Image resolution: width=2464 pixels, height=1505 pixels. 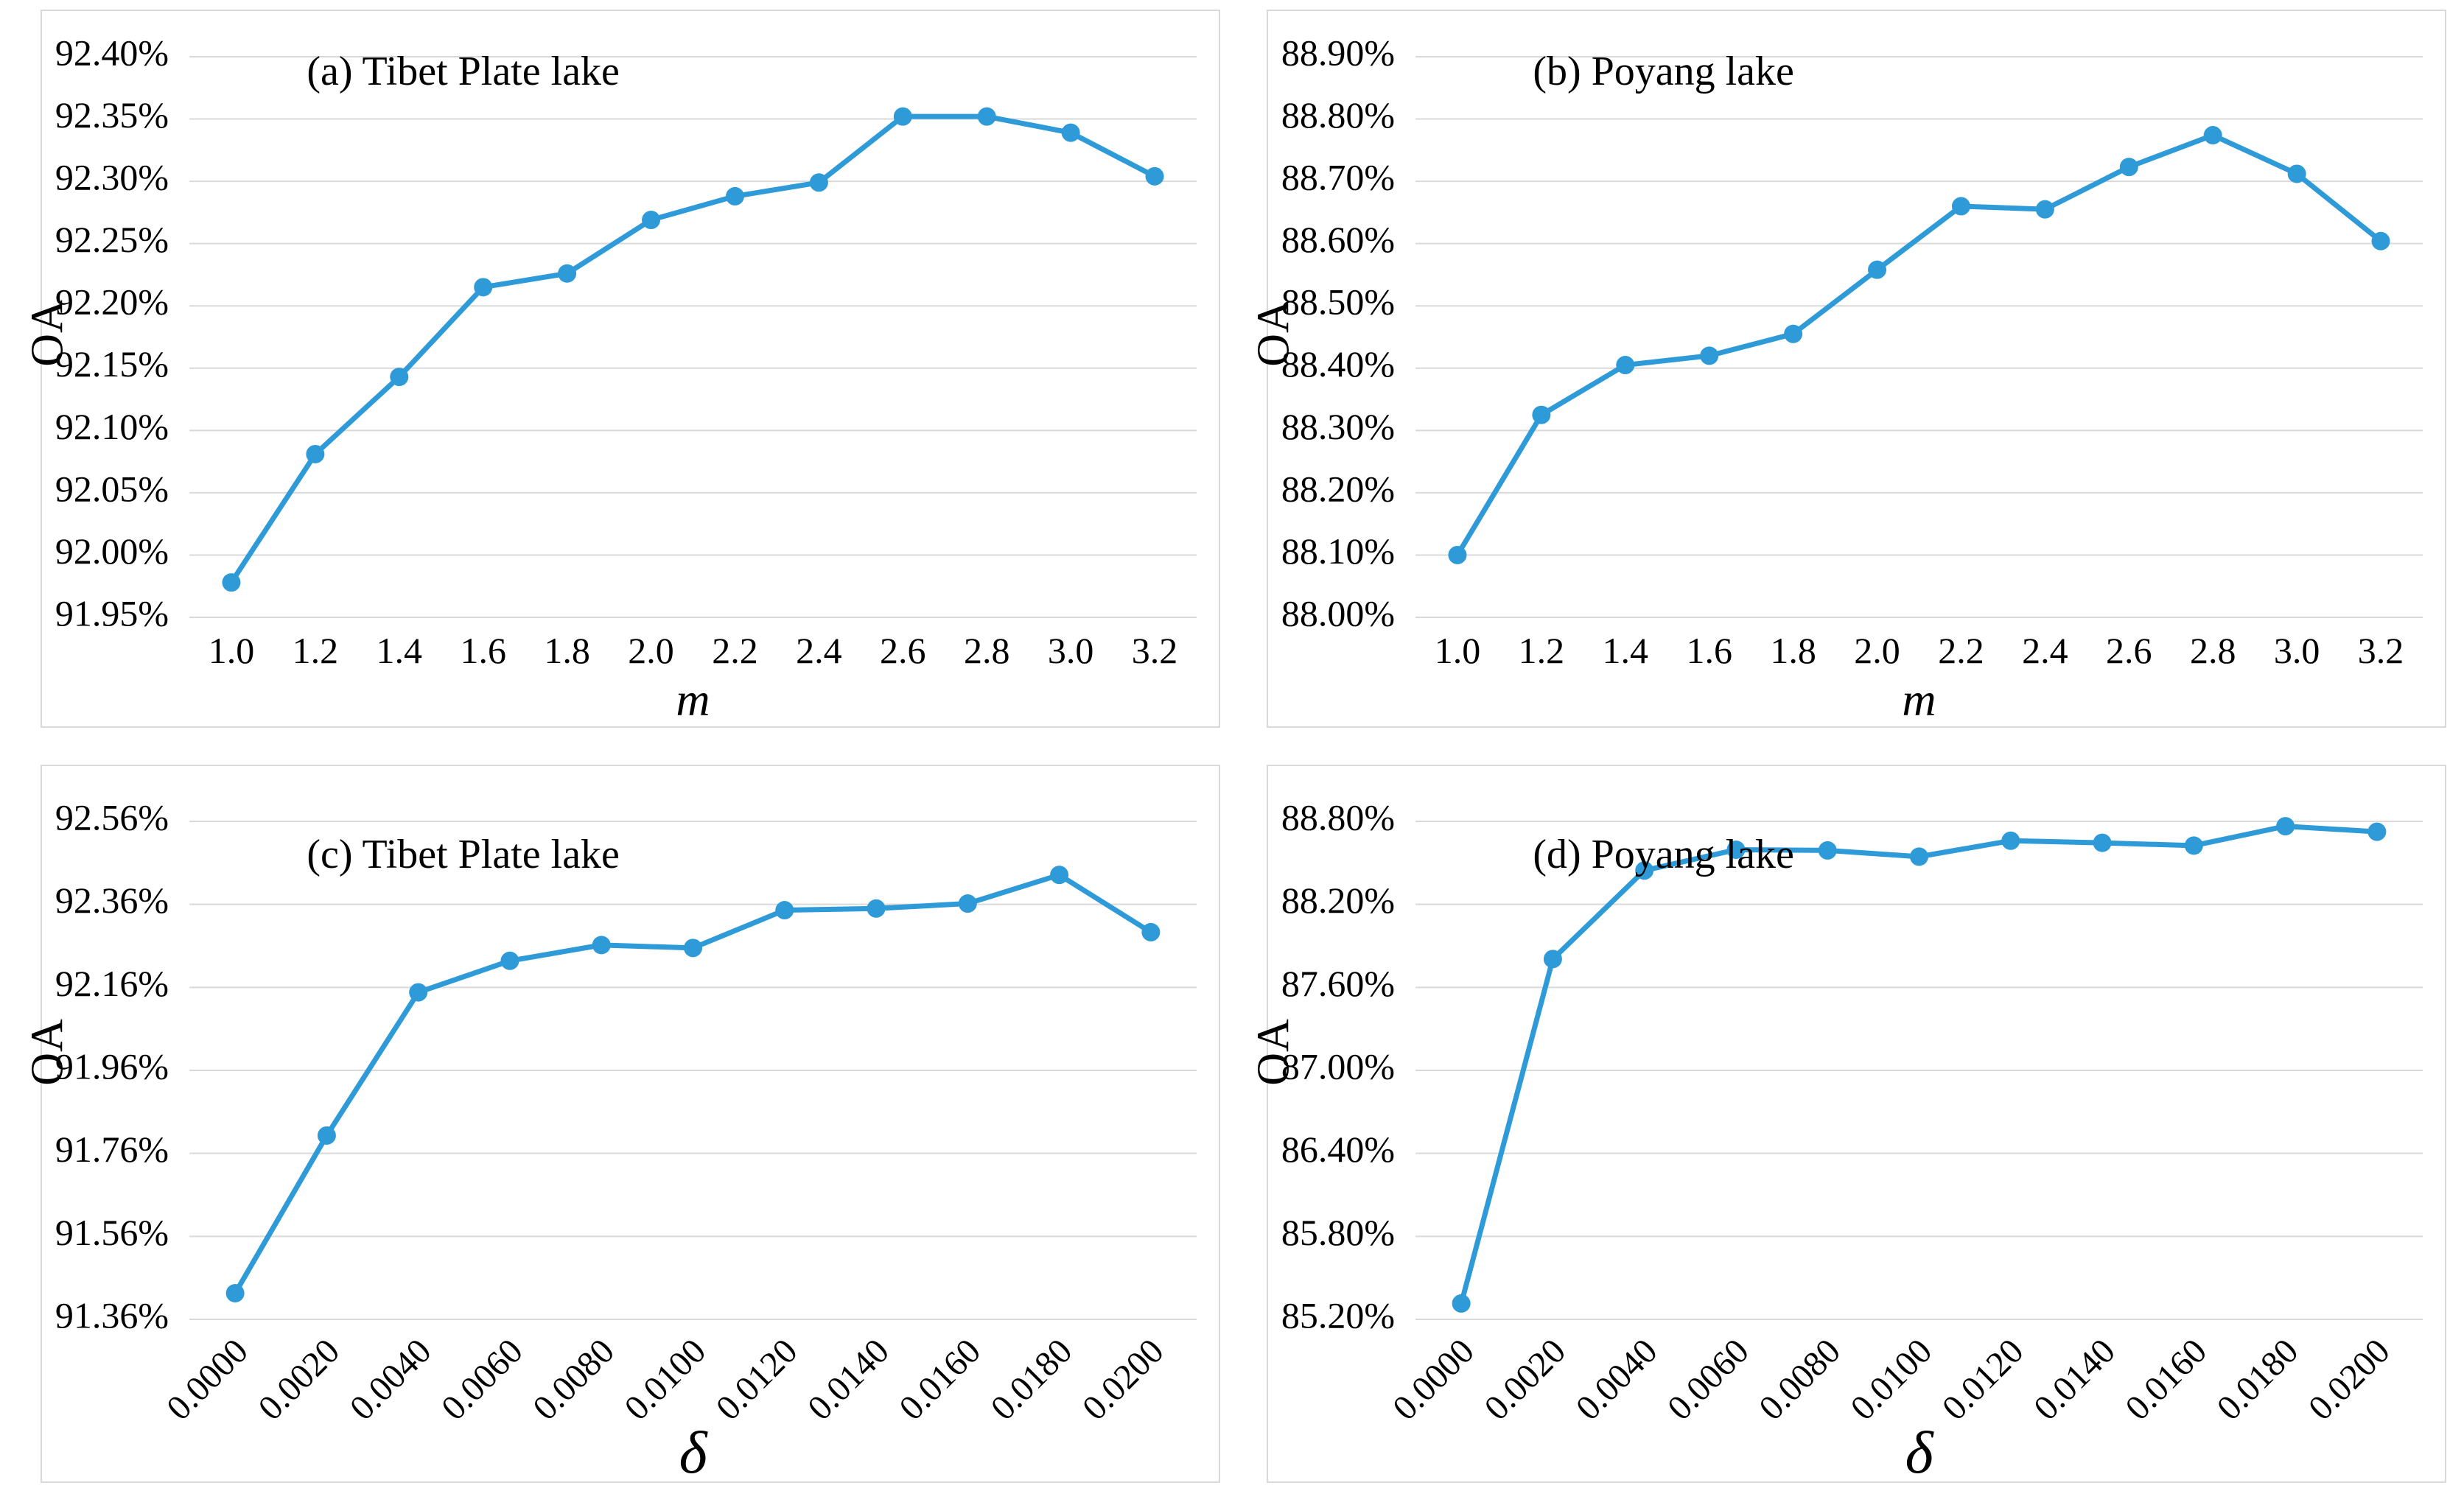 I want to click on y-tick-label: 92.16%, so click(x=112, y=983).